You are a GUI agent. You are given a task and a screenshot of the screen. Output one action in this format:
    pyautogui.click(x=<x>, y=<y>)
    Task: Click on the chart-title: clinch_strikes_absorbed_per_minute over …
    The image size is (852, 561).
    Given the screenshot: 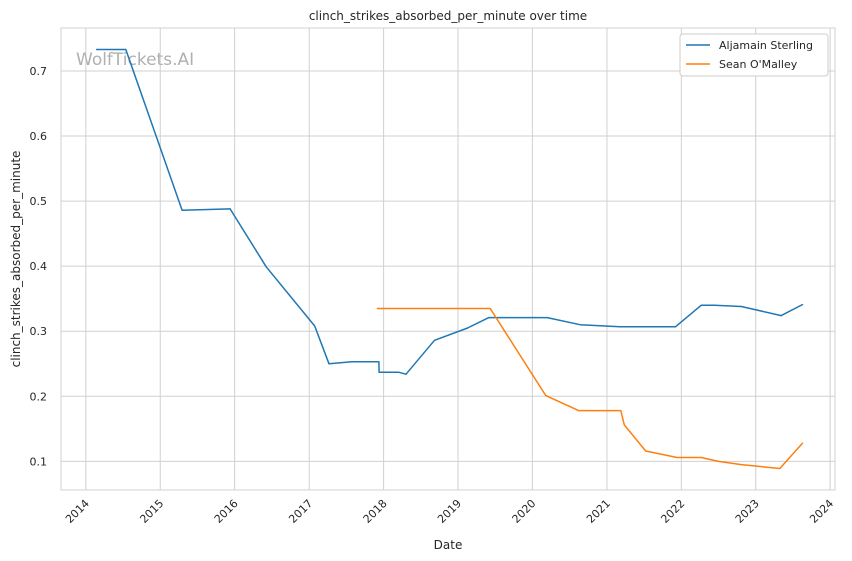 What is the action you would take?
    pyautogui.click(x=448, y=16)
    